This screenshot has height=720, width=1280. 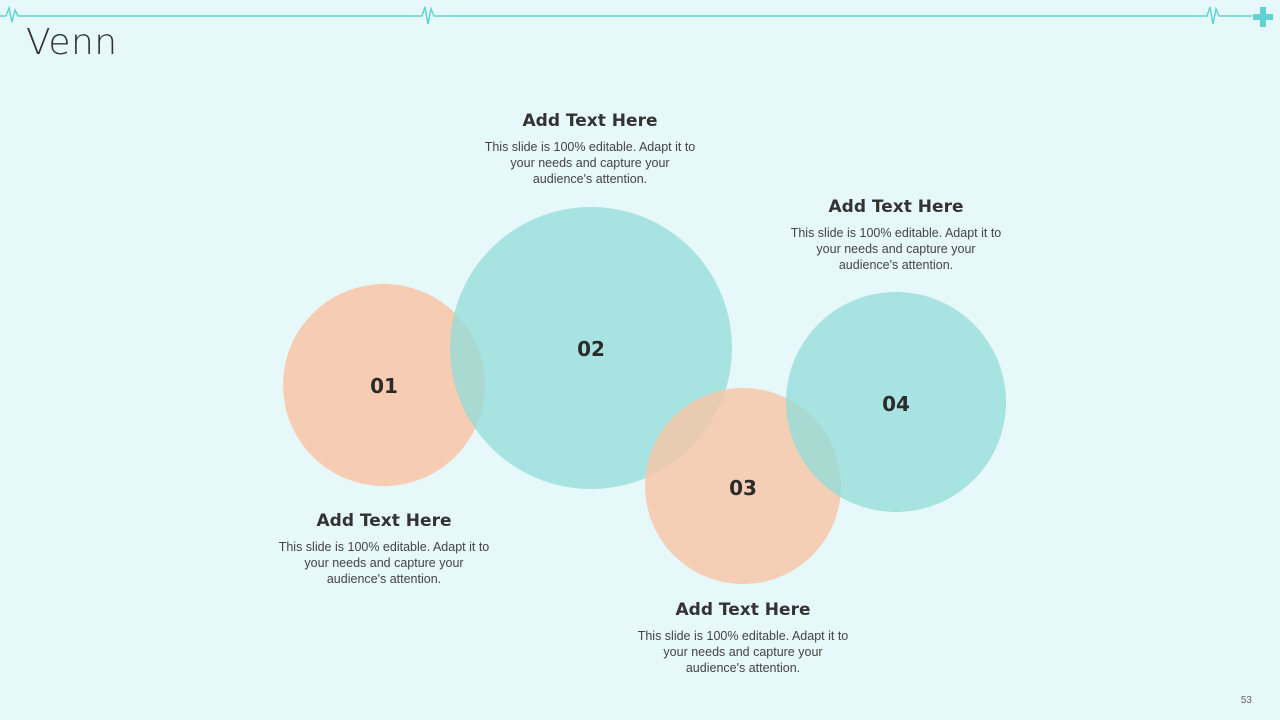 I want to click on circle-label-02: 02, so click(x=591, y=349).